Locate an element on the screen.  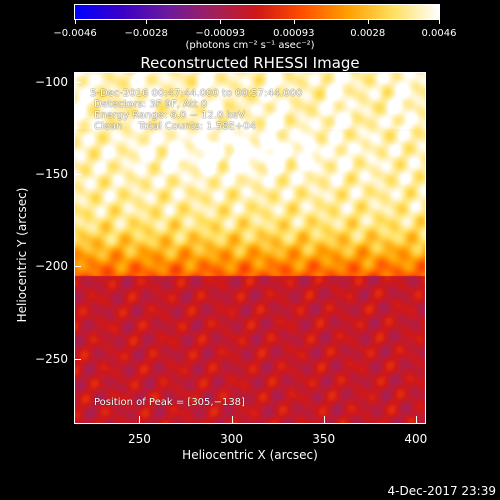
colorbar-tick-label: 0.00093 is located at coordinates (294, 33).